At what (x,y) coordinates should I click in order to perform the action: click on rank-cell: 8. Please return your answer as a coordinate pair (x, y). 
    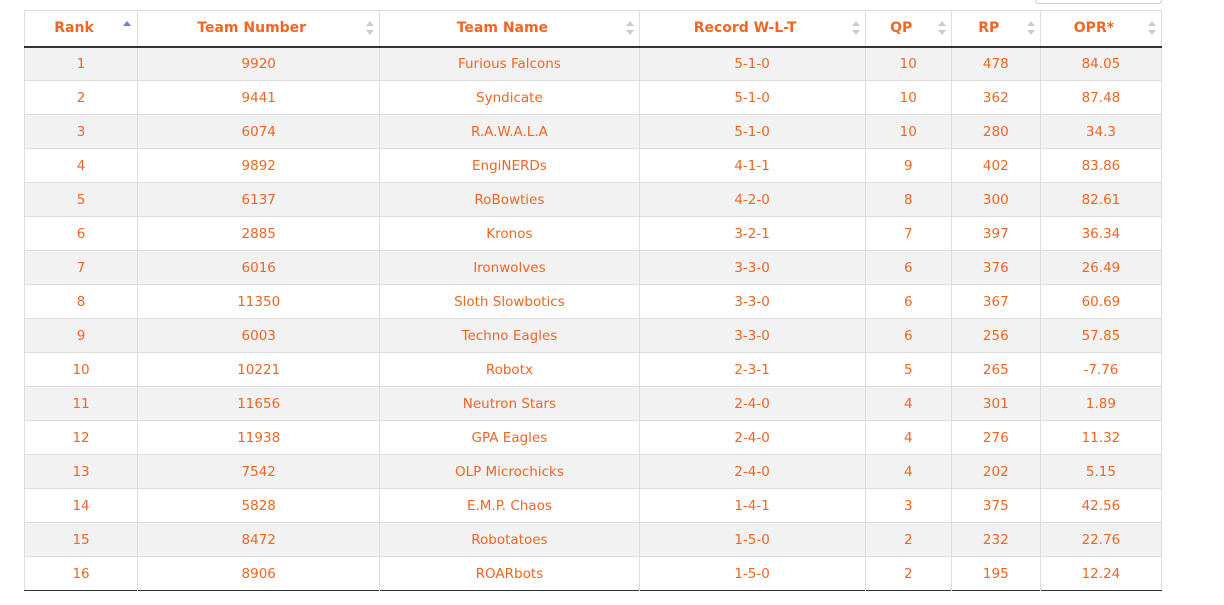
    Looking at the image, I should click on (81, 301).